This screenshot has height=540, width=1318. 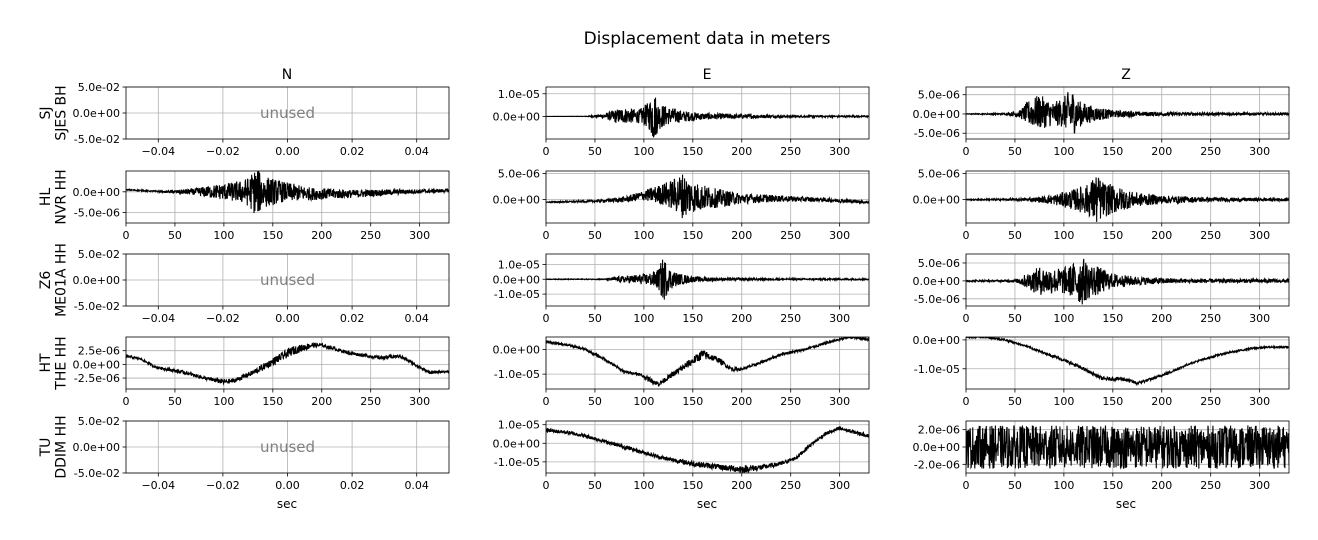 What do you see at coordinates (46, 197) in the screenshot?
I see `station-label-line: HL` at bounding box center [46, 197].